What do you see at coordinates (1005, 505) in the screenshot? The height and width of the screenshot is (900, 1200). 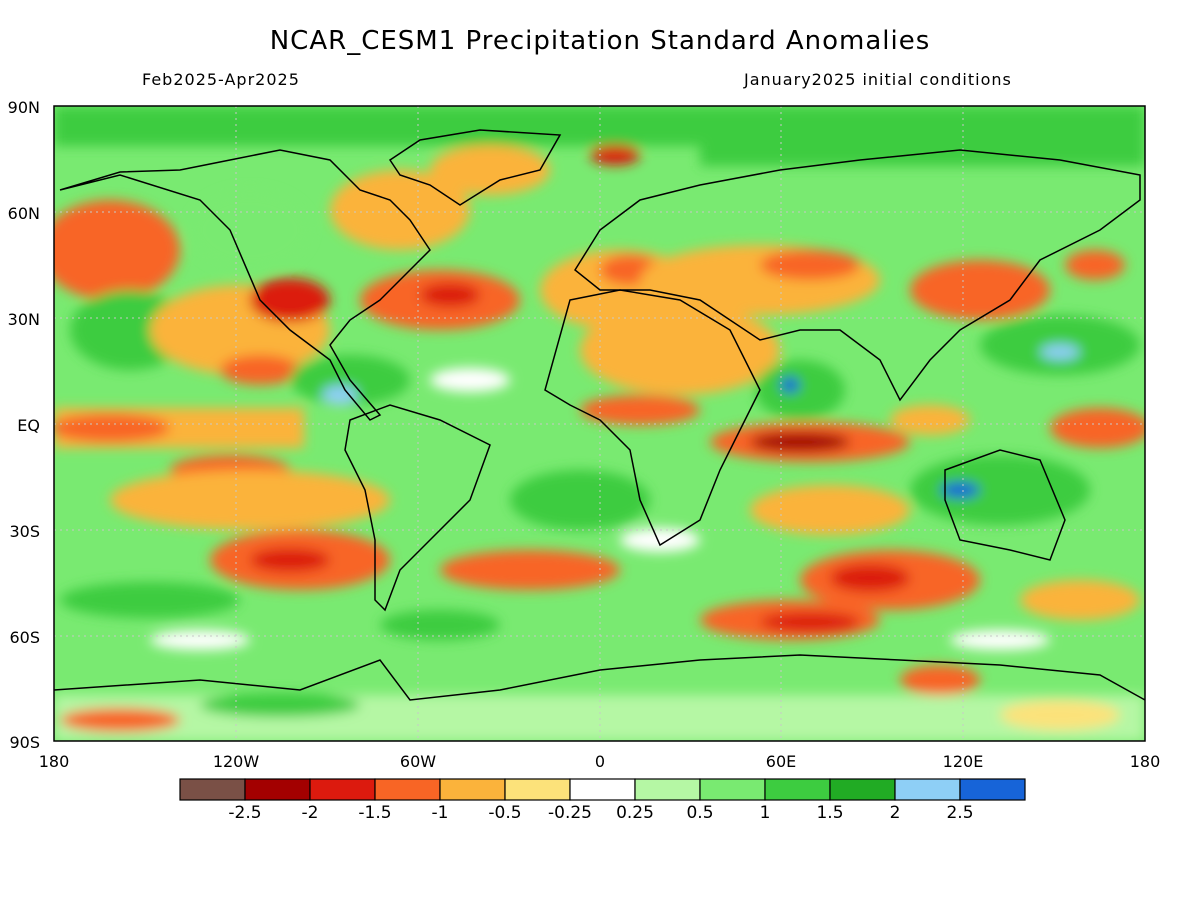 I see `australia-coast` at bounding box center [1005, 505].